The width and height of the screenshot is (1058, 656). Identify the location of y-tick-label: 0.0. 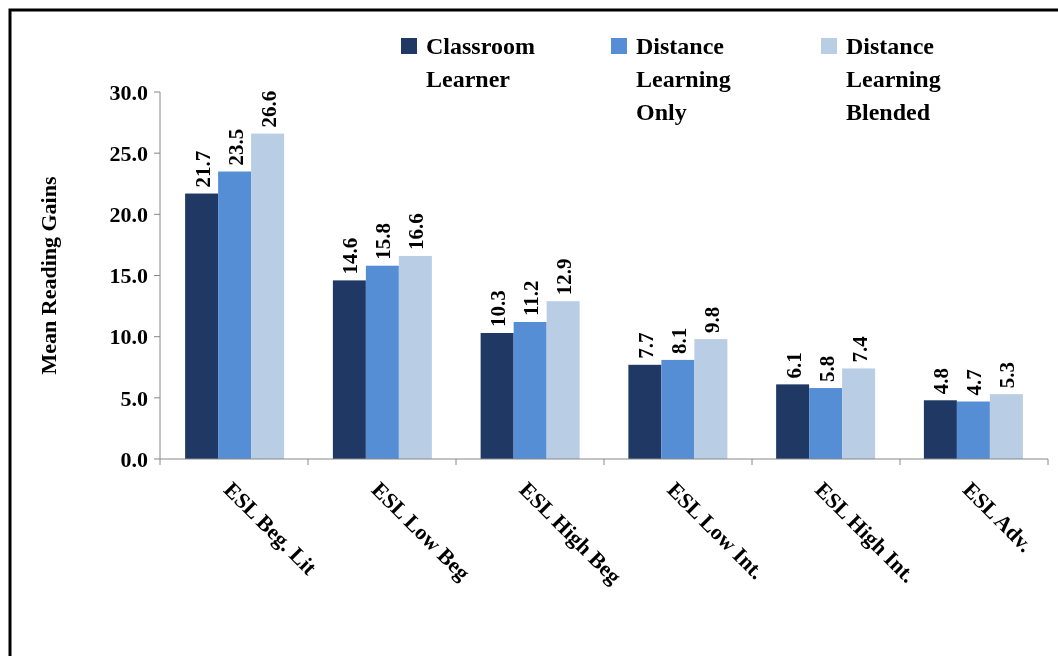
(134, 459).